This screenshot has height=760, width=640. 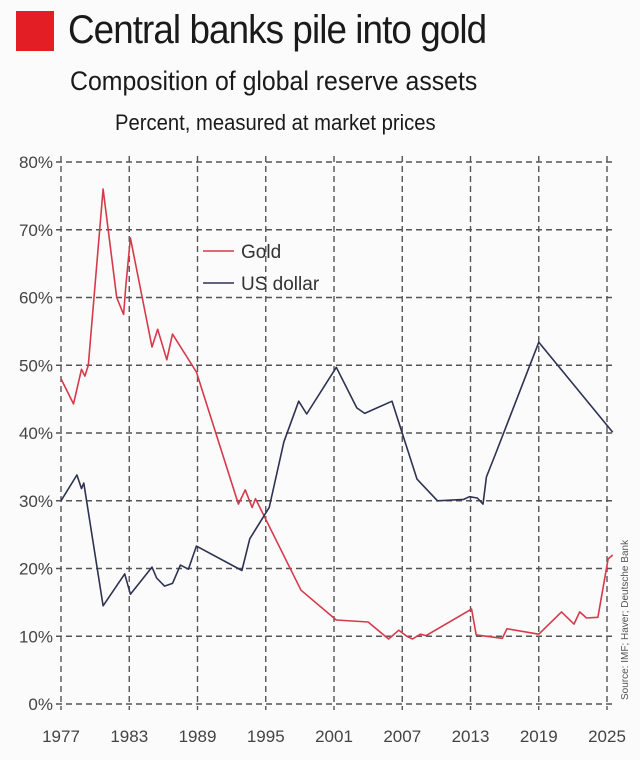 What do you see at coordinates (198, 736) in the screenshot?
I see `x-tick-label: 1989` at bounding box center [198, 736].